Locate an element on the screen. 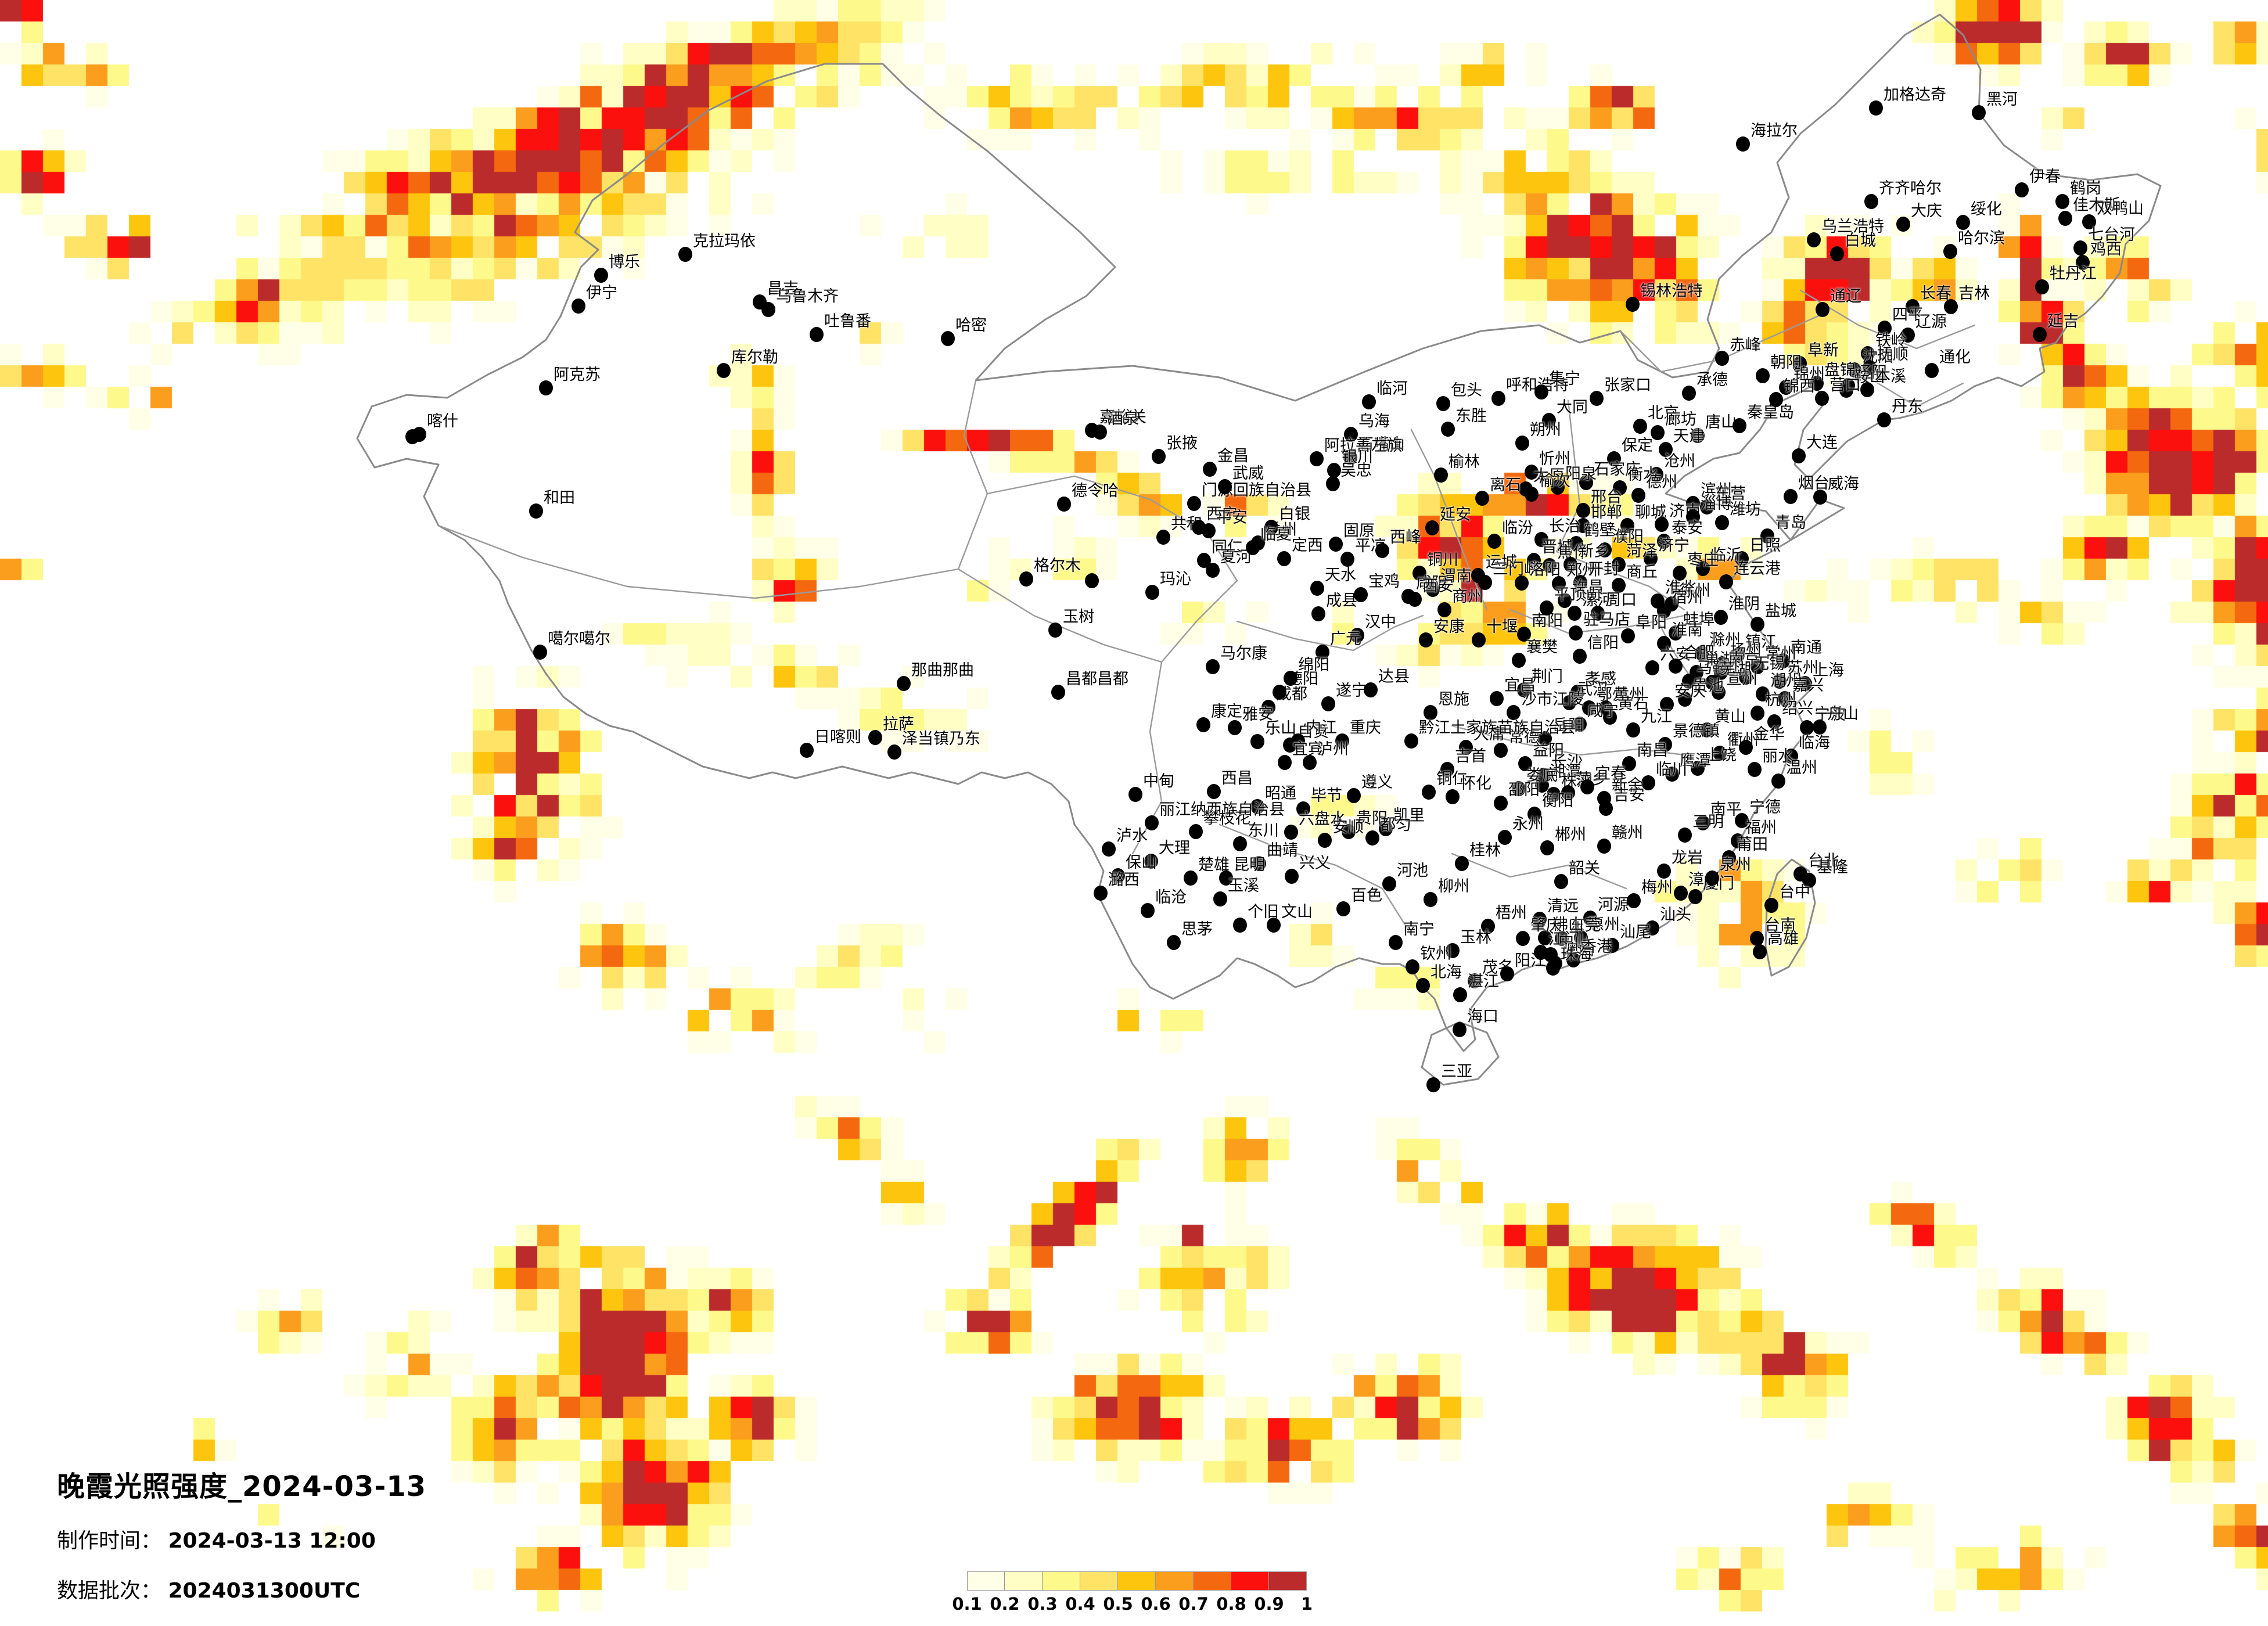  legend-tick-label: 0.3 is located at coordinates (1042, 1604).